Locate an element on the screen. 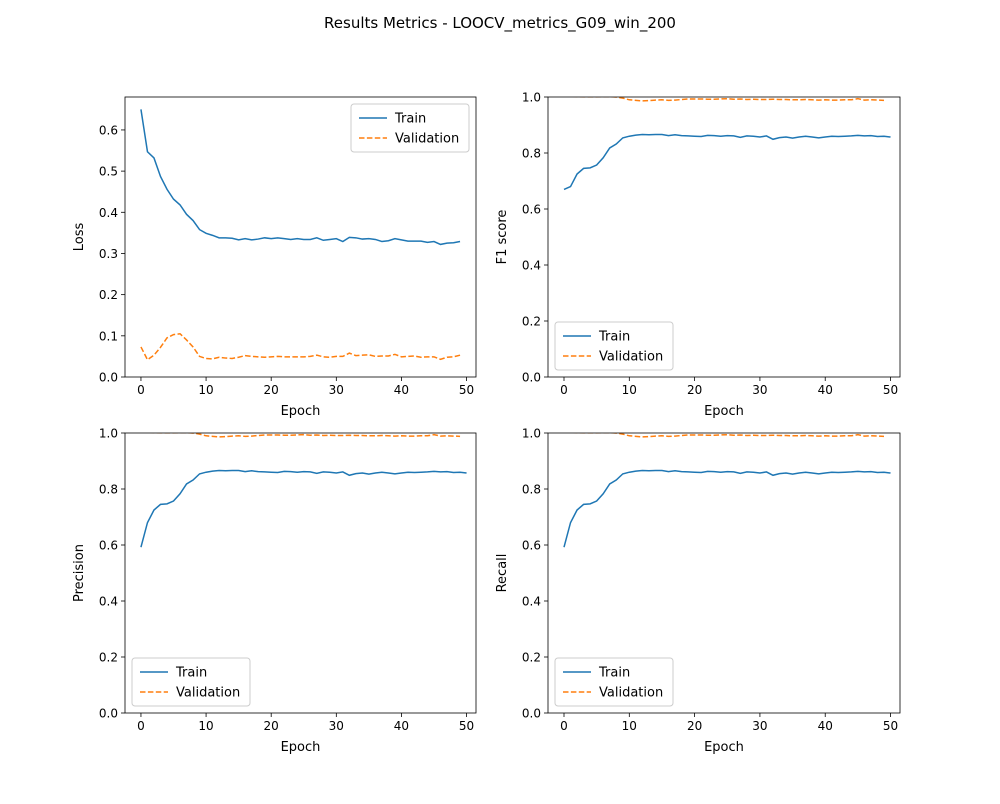 The height and width of the screenshot is (804, 1000). legend-f1: Train Validation is located at coordinates (614, 346).